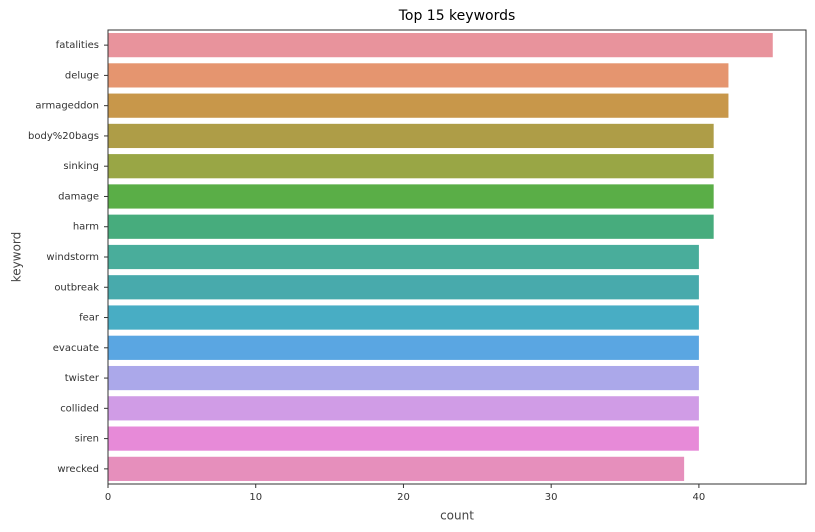 The height and width of the screenshot is (532, 815). Describe the element at coordinates (82, 75) in the screenshot. I see `y-tick-label: deluge` at that location.